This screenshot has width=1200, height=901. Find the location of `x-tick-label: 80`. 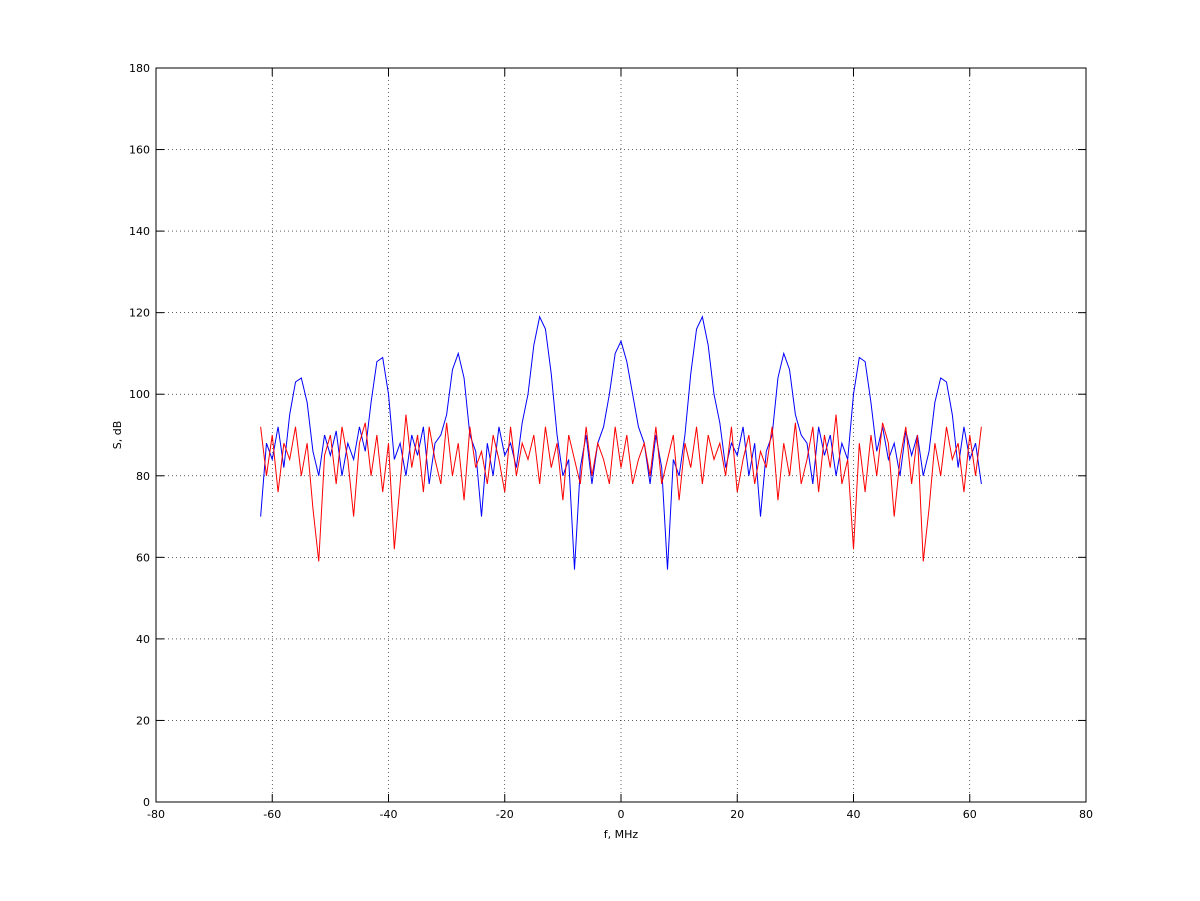

x-tick-label: 80 is located at coordinates (1086, 814).